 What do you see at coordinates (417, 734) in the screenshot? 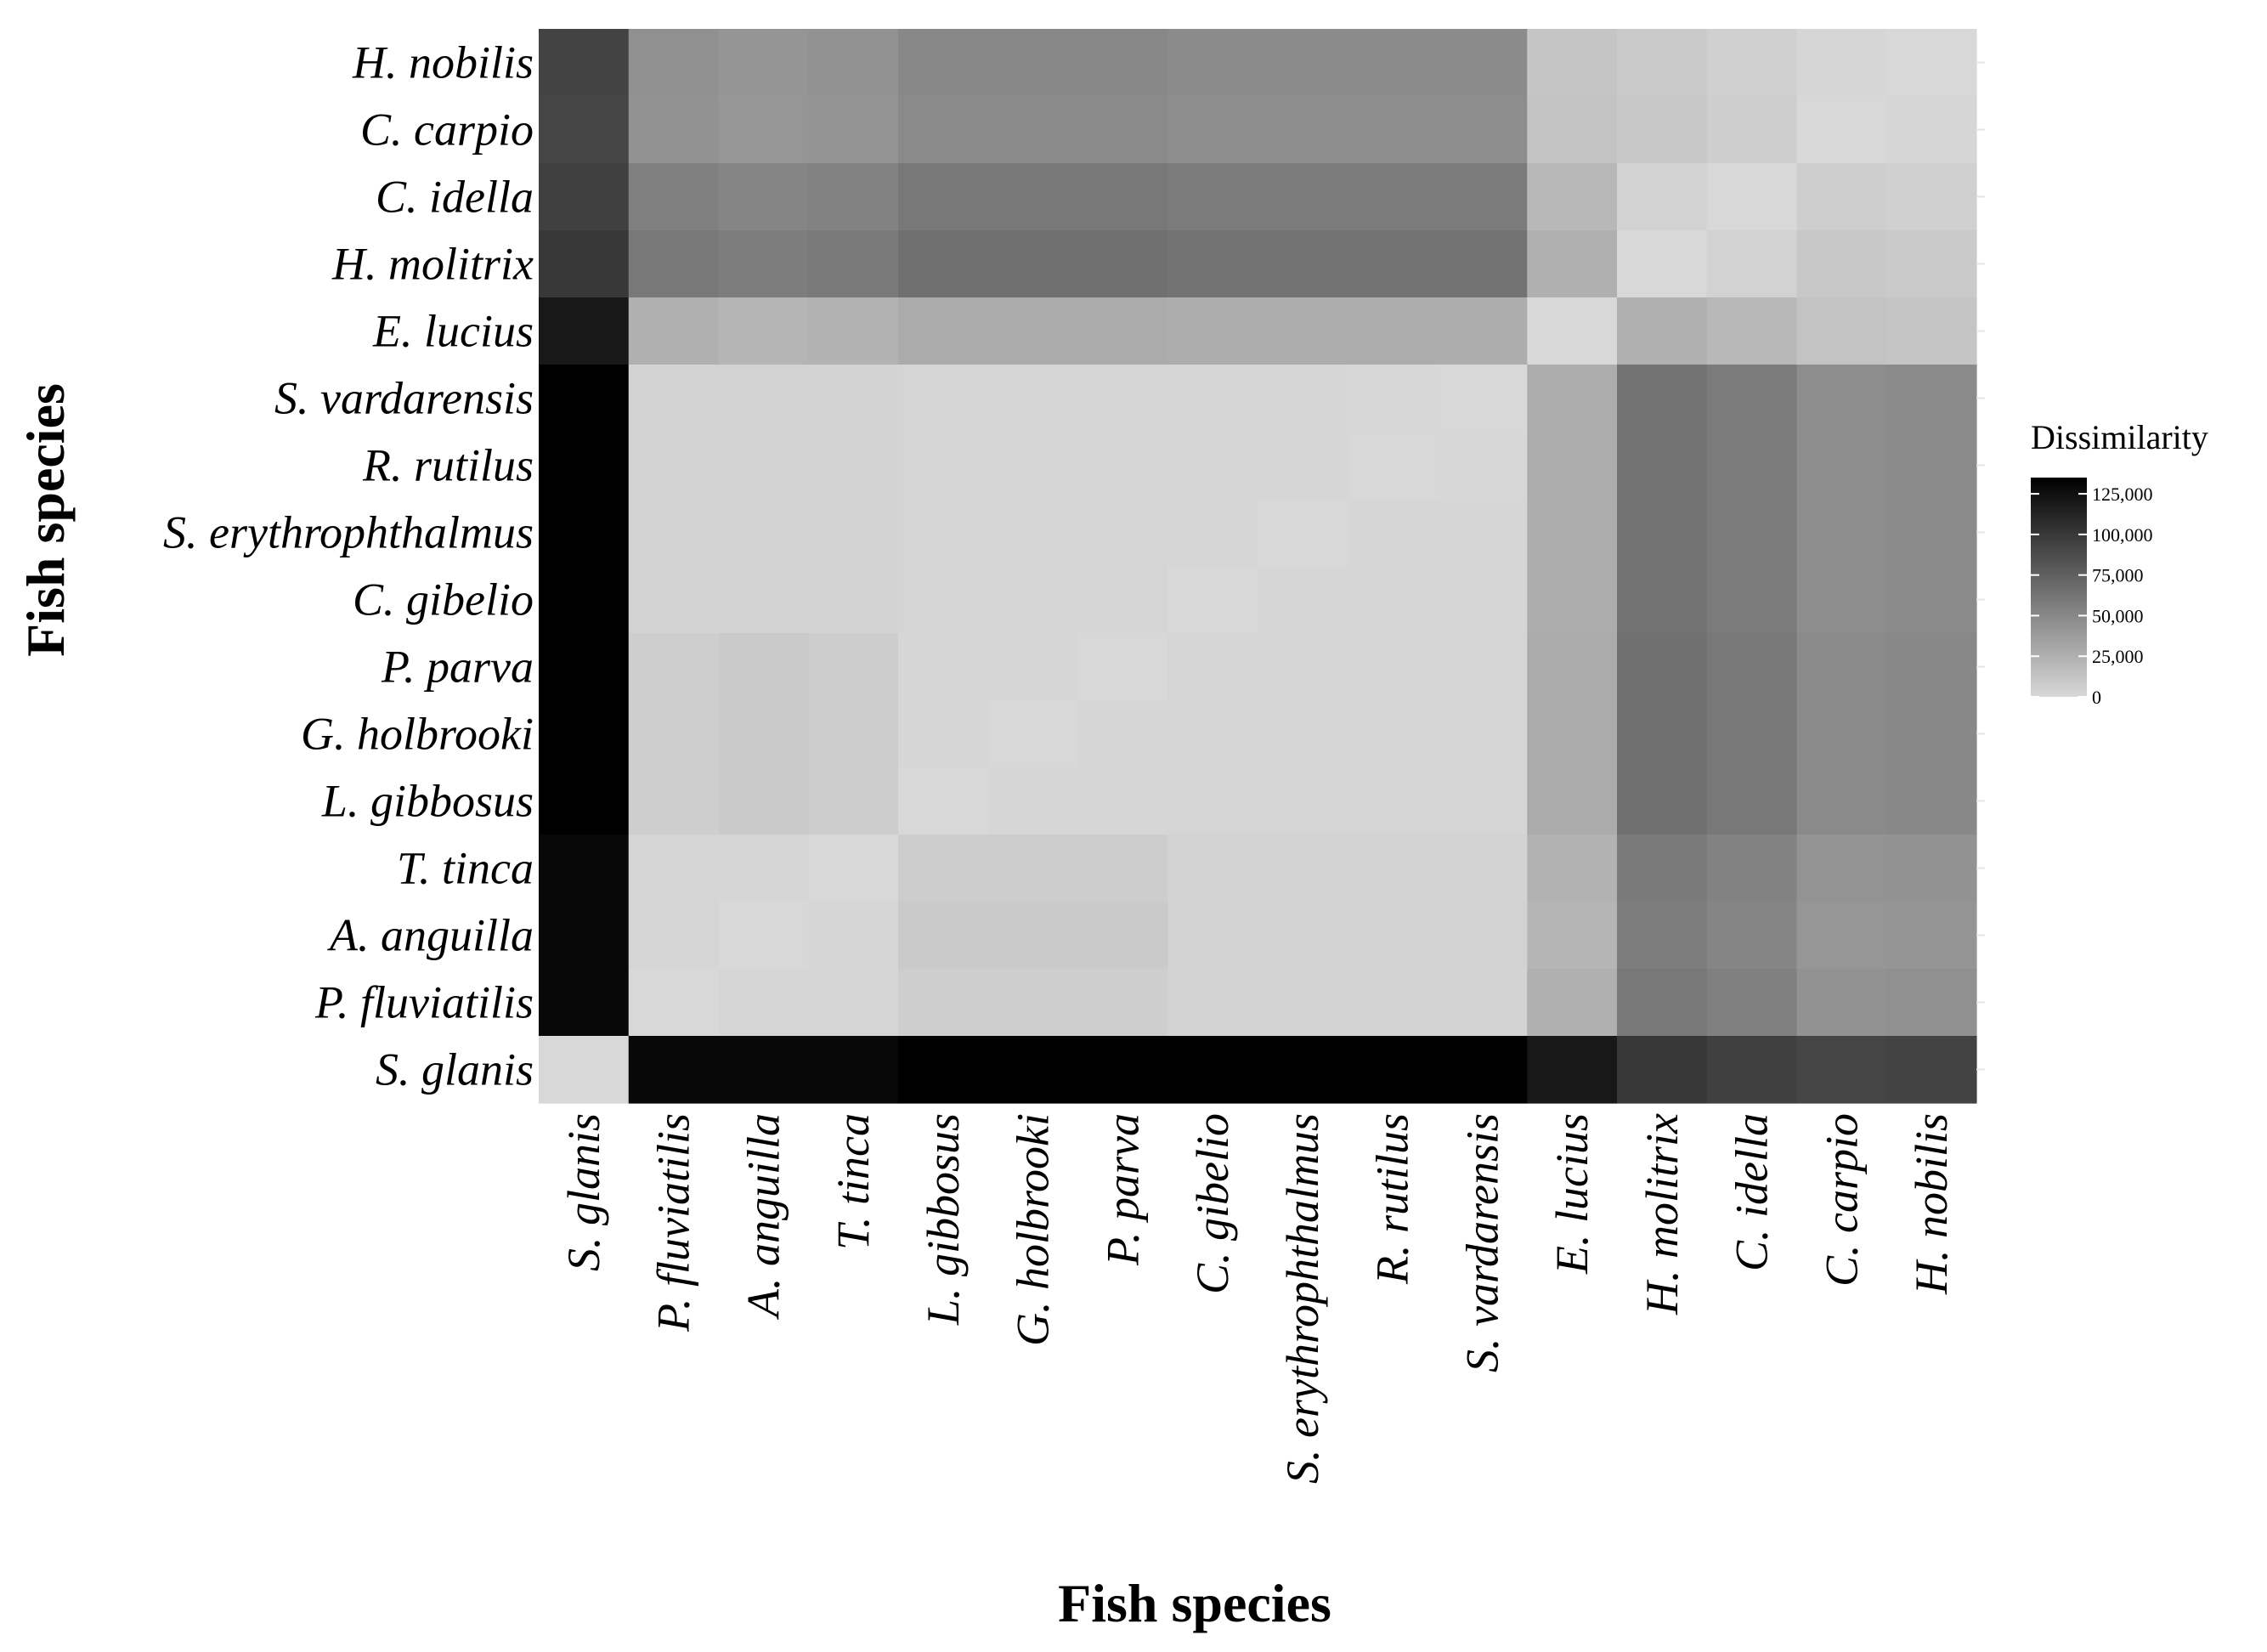
I see `y-tick-label: G. holbrooki` at bounding box center [417, 734].